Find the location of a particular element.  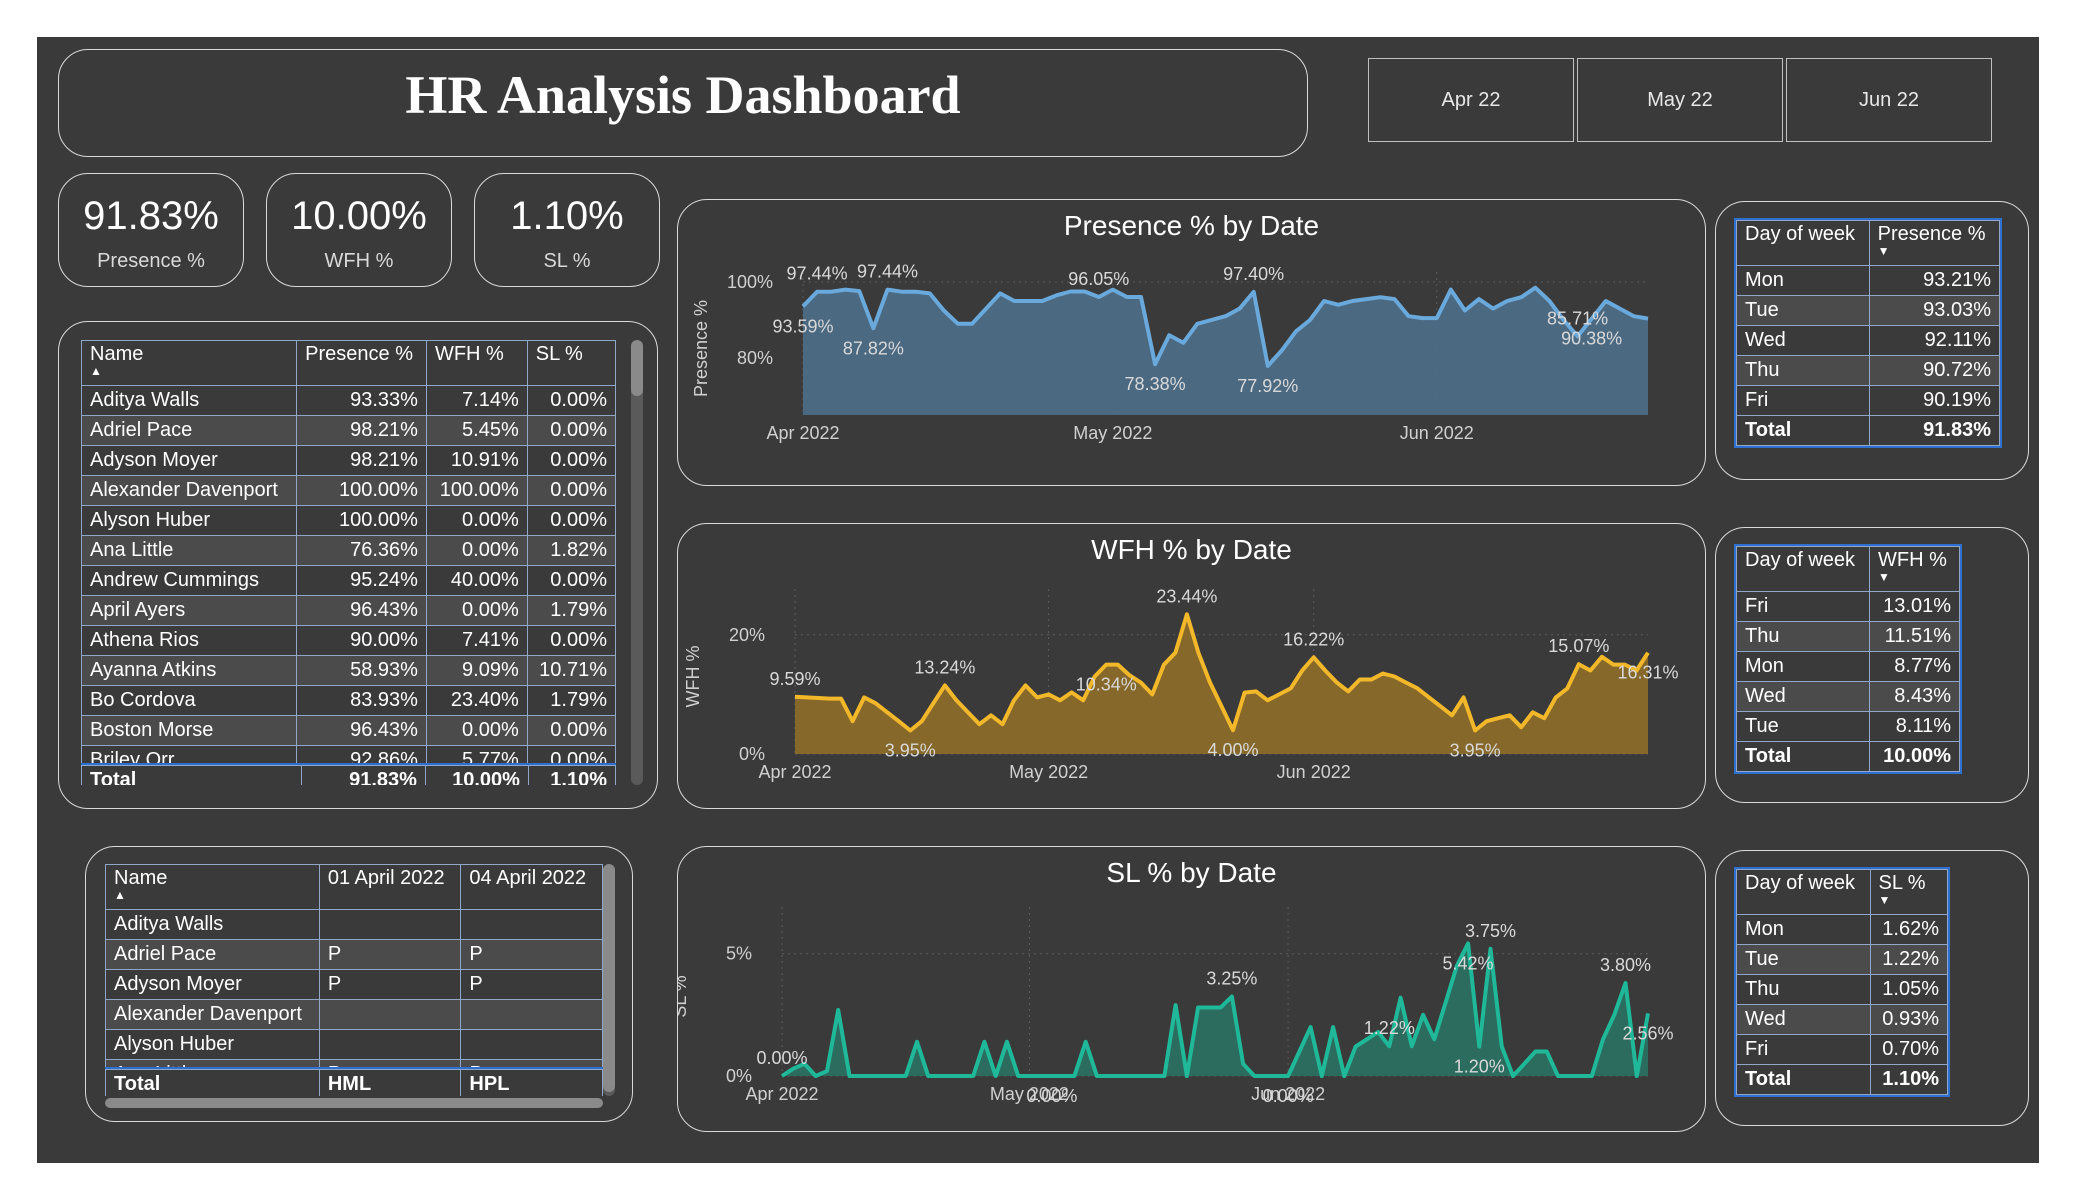

table-row: Andrew Cummings 95.24% 40.00% 0.00% is located at coordinates (348, 580).